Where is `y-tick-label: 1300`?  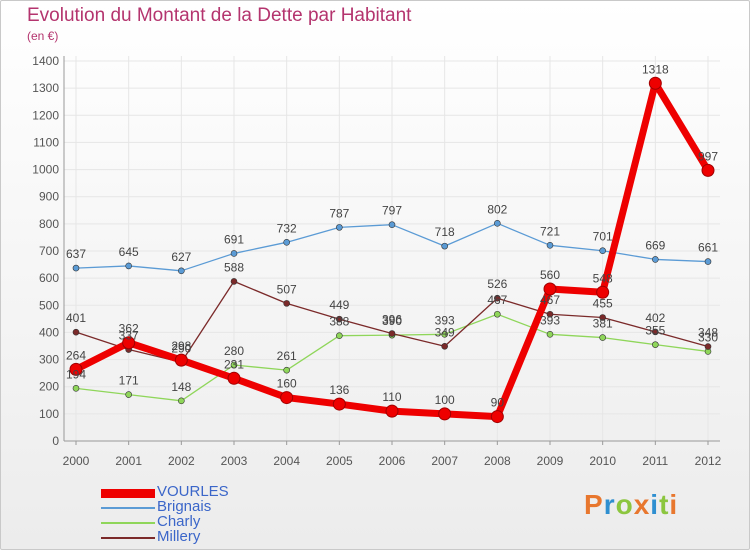 y-tick-label: 1300 is located at coordinates (45, 88).